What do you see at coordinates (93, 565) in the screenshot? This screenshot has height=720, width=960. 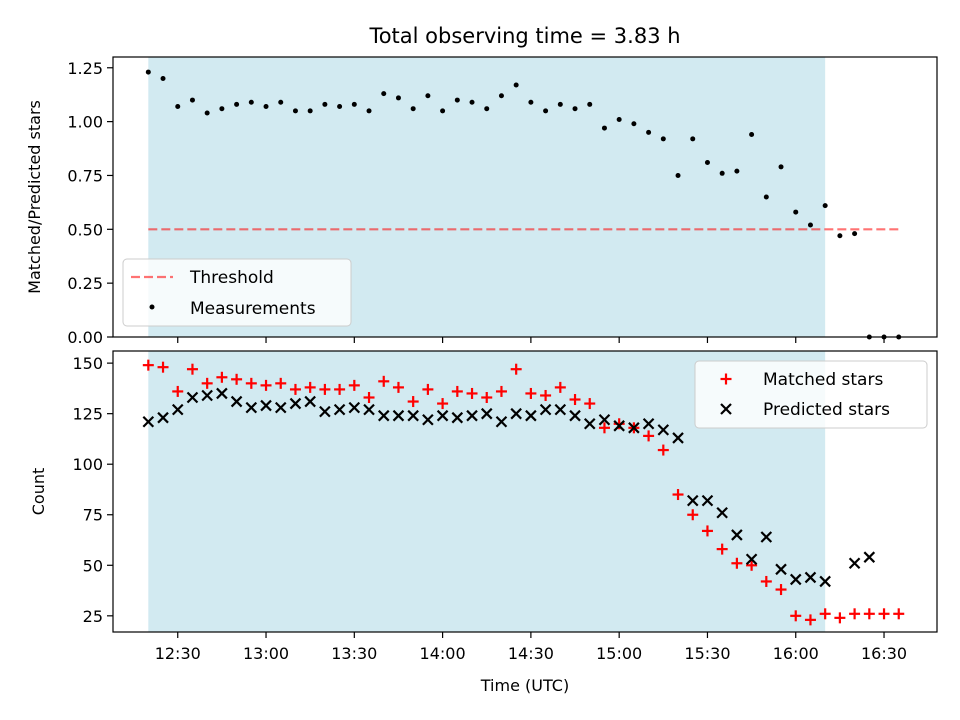 I see `bottom-y-tick-label: 50` at bounding box center [93, 565].